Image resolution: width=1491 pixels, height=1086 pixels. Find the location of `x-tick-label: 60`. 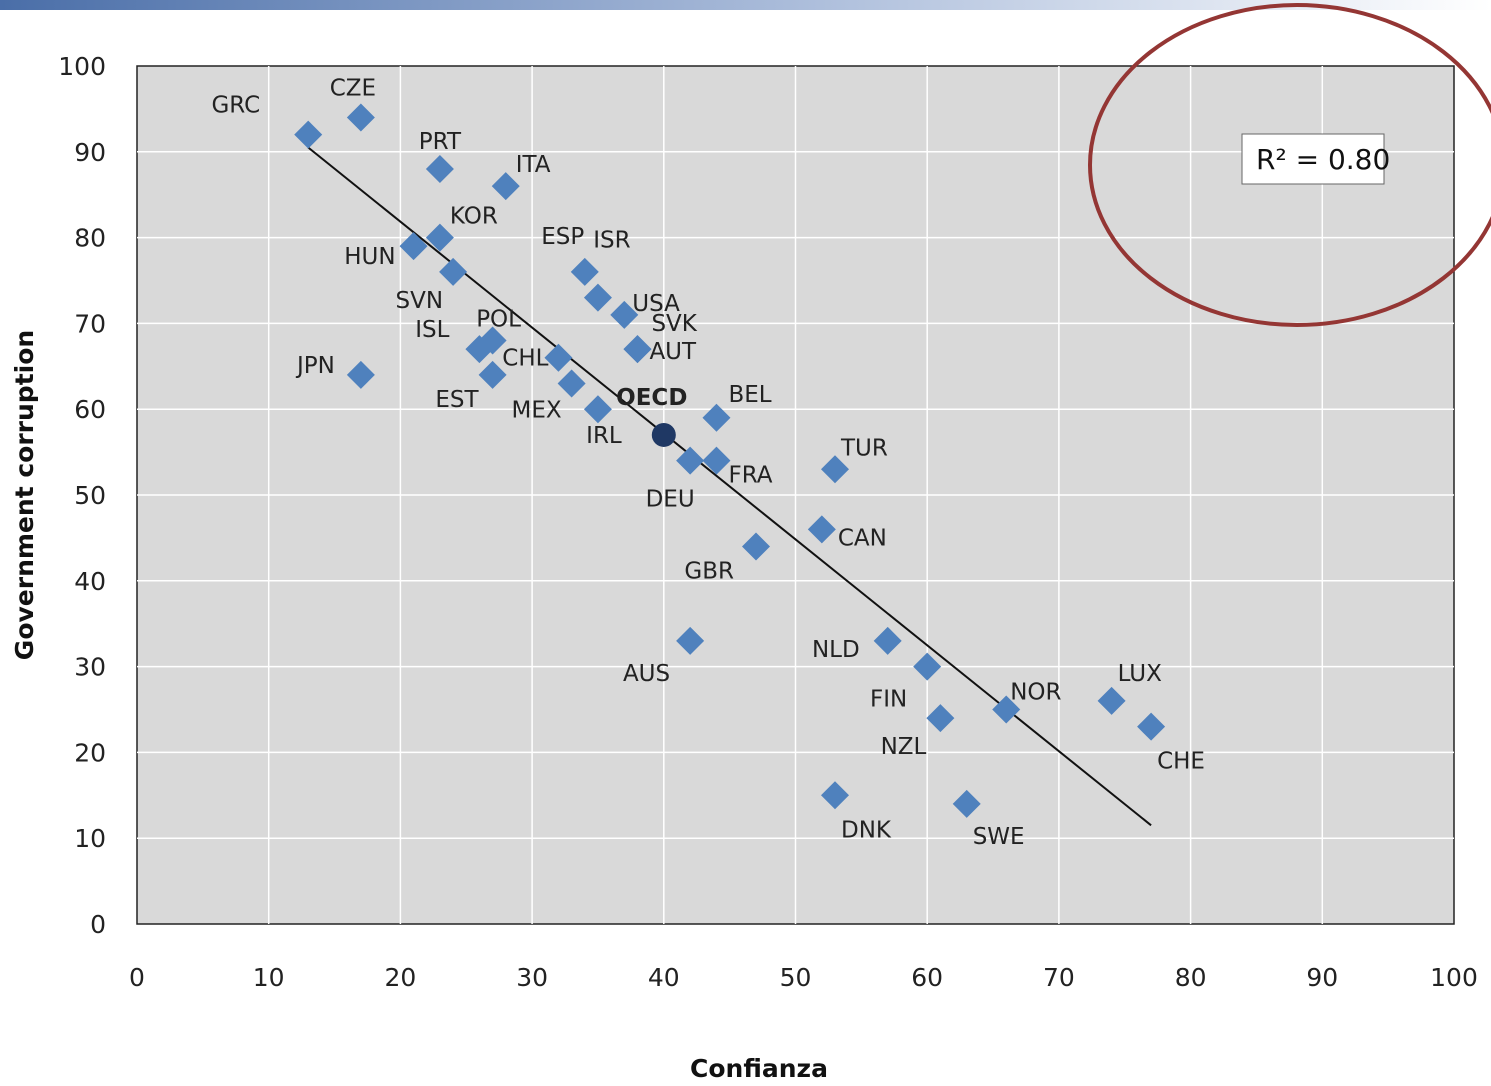

x-tick-label: 60 is located at coordinates (927, 977).